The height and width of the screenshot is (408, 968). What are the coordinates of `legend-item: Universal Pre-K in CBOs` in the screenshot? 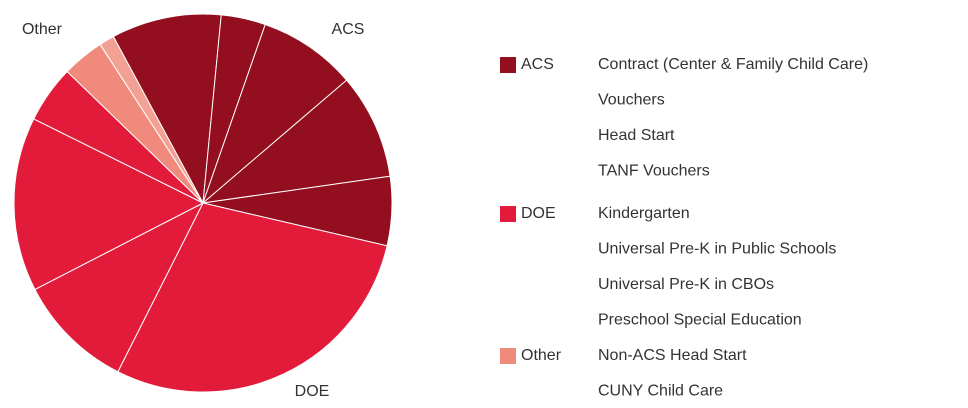 It's located at (686, 284).